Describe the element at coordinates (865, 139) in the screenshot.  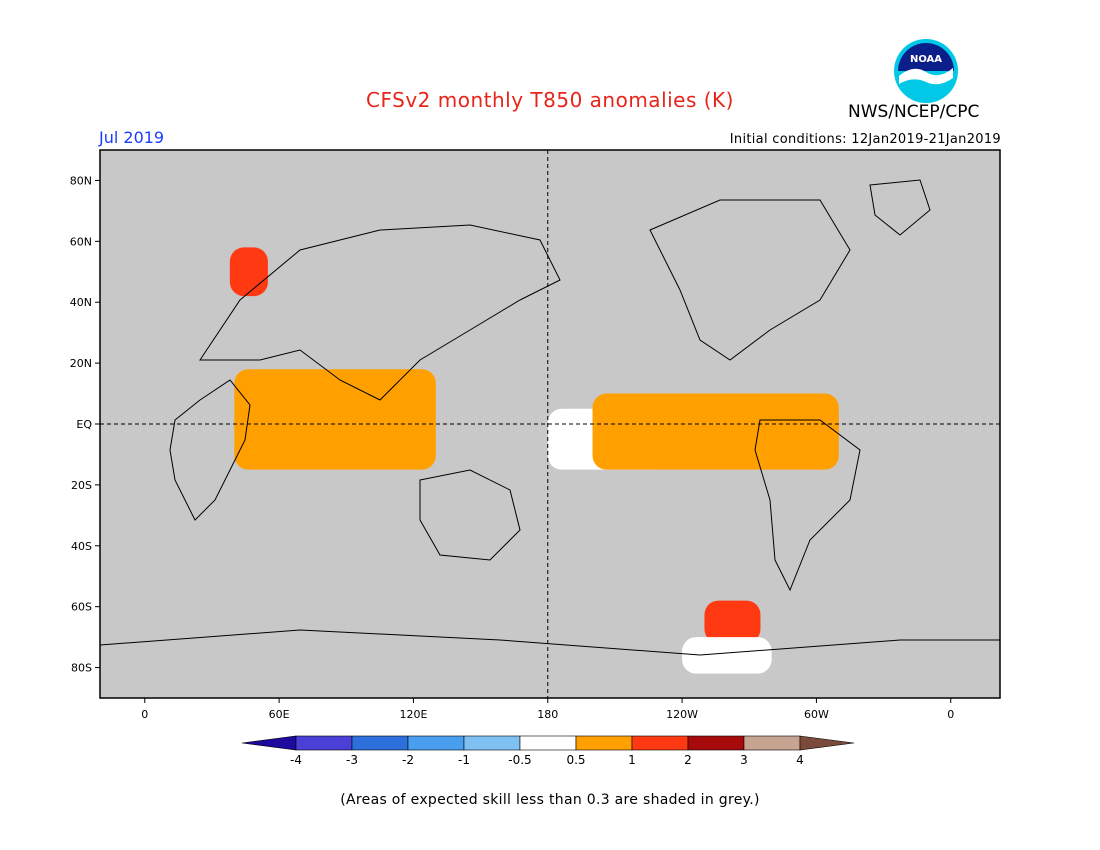
I see `initial-conditions: Initial conditions: 12Jan2019-21Jan2019` at that location.